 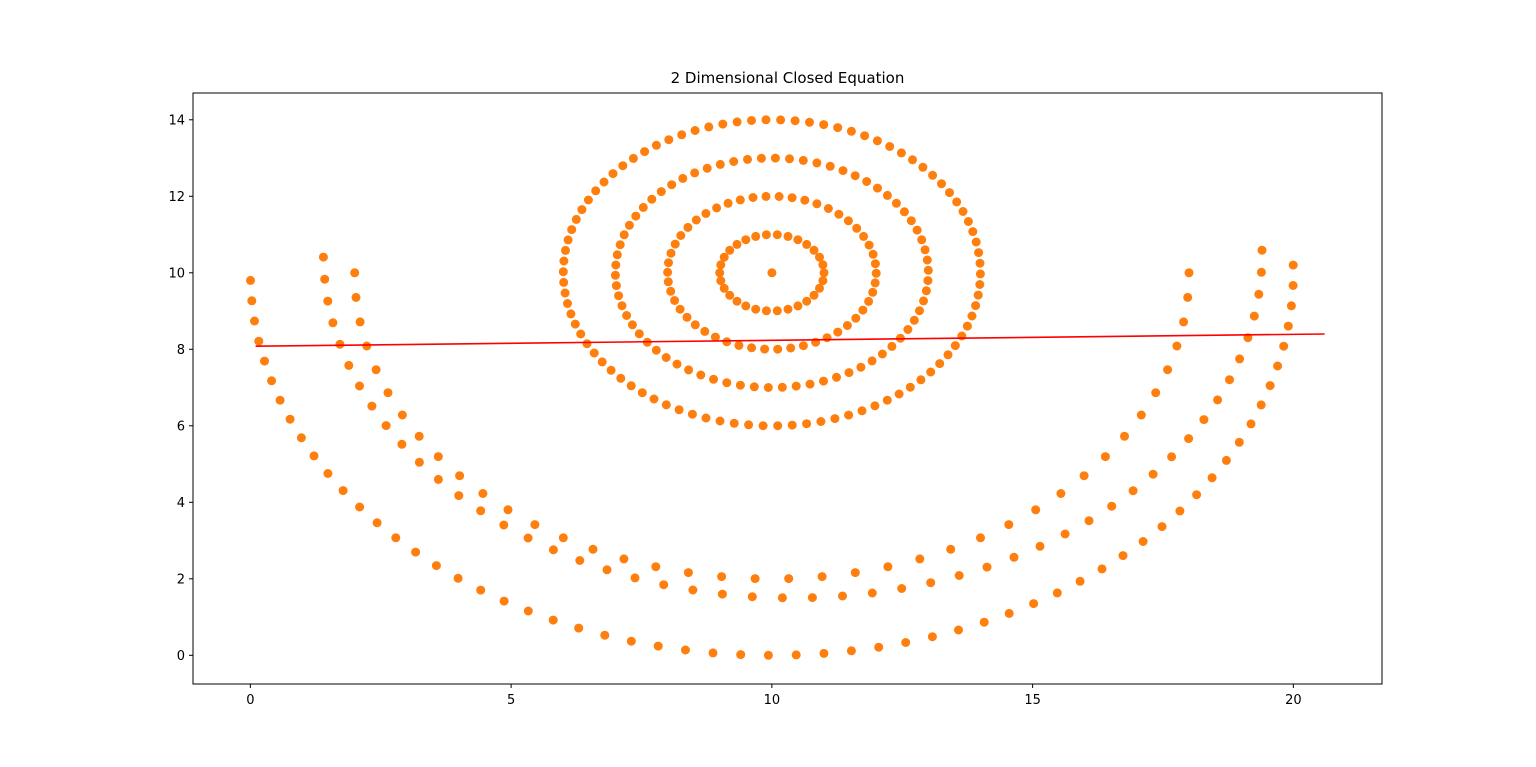 I want to click on y-tick-label: 14, so click(x=176, y=120).